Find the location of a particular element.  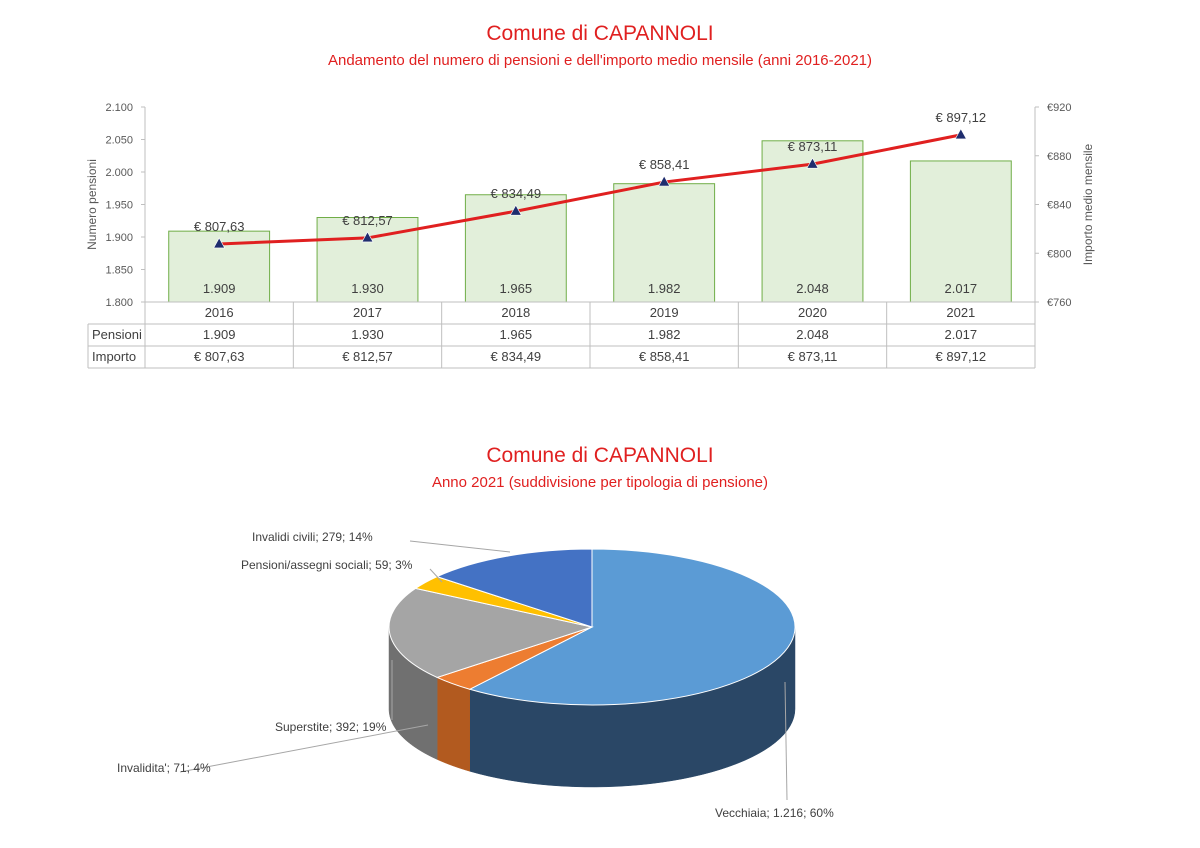

bar-value-label: 1.982 is located at coordinates (664, 288).